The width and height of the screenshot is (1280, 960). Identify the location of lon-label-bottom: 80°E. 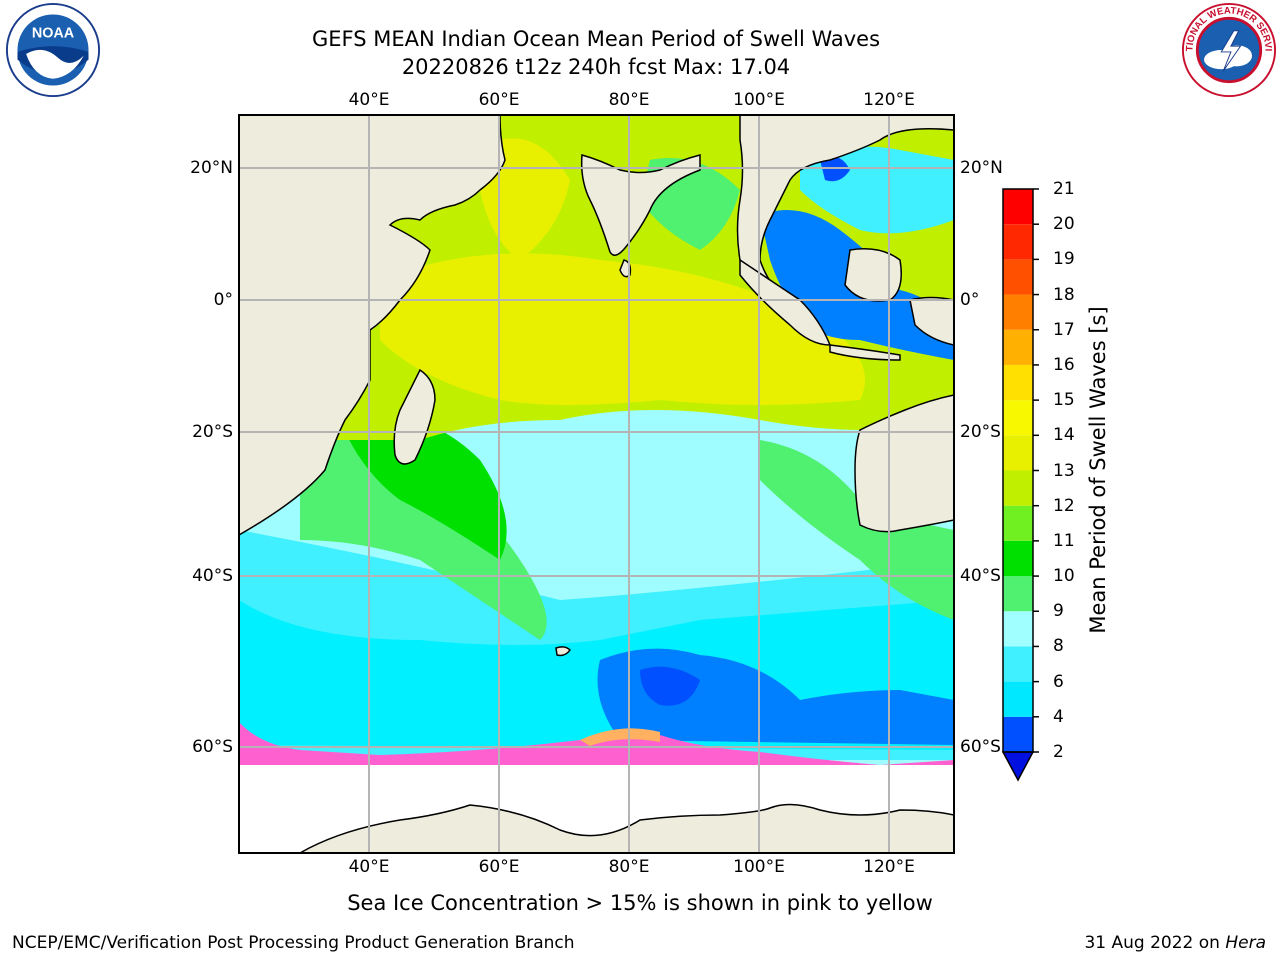
(629, 867).